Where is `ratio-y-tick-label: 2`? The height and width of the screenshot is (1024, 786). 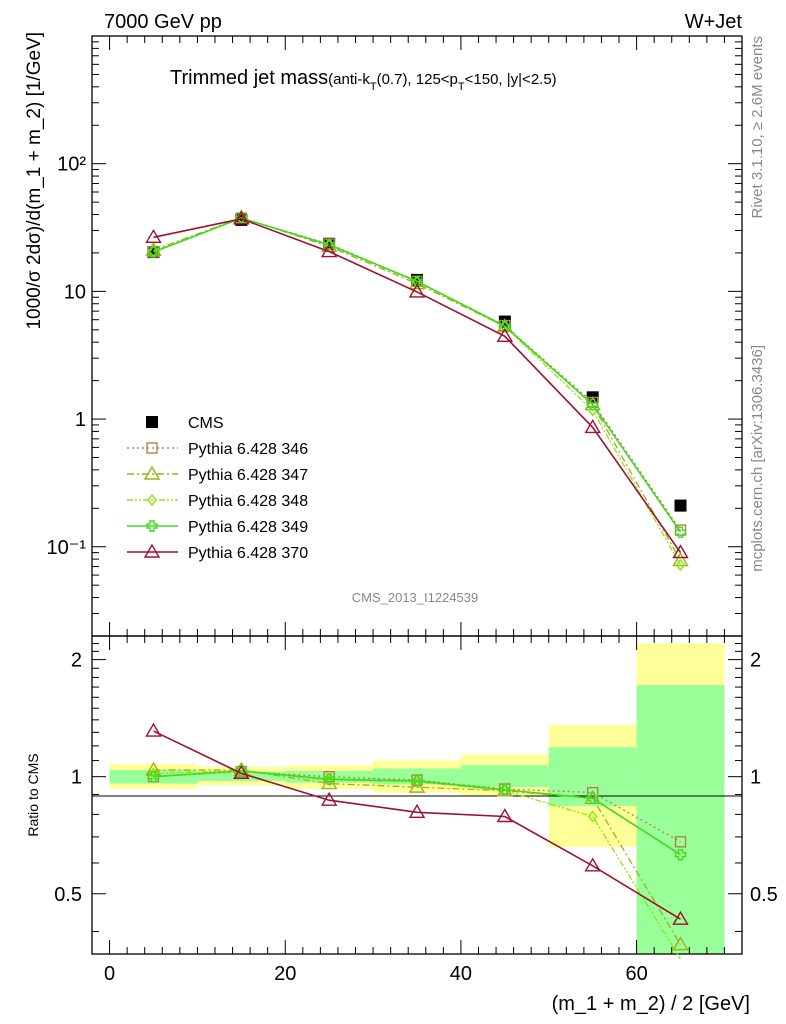 ratio-y-tick-label: 2 is located at coordinates (76, 661).